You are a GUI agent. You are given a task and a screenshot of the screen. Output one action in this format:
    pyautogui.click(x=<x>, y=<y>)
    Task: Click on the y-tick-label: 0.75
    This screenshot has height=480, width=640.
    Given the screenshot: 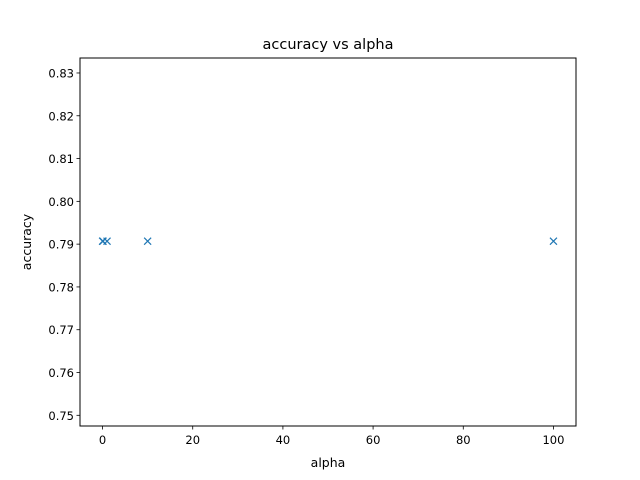 What is the action you would take?
    pyautogui.click(x=61, y=416)
    